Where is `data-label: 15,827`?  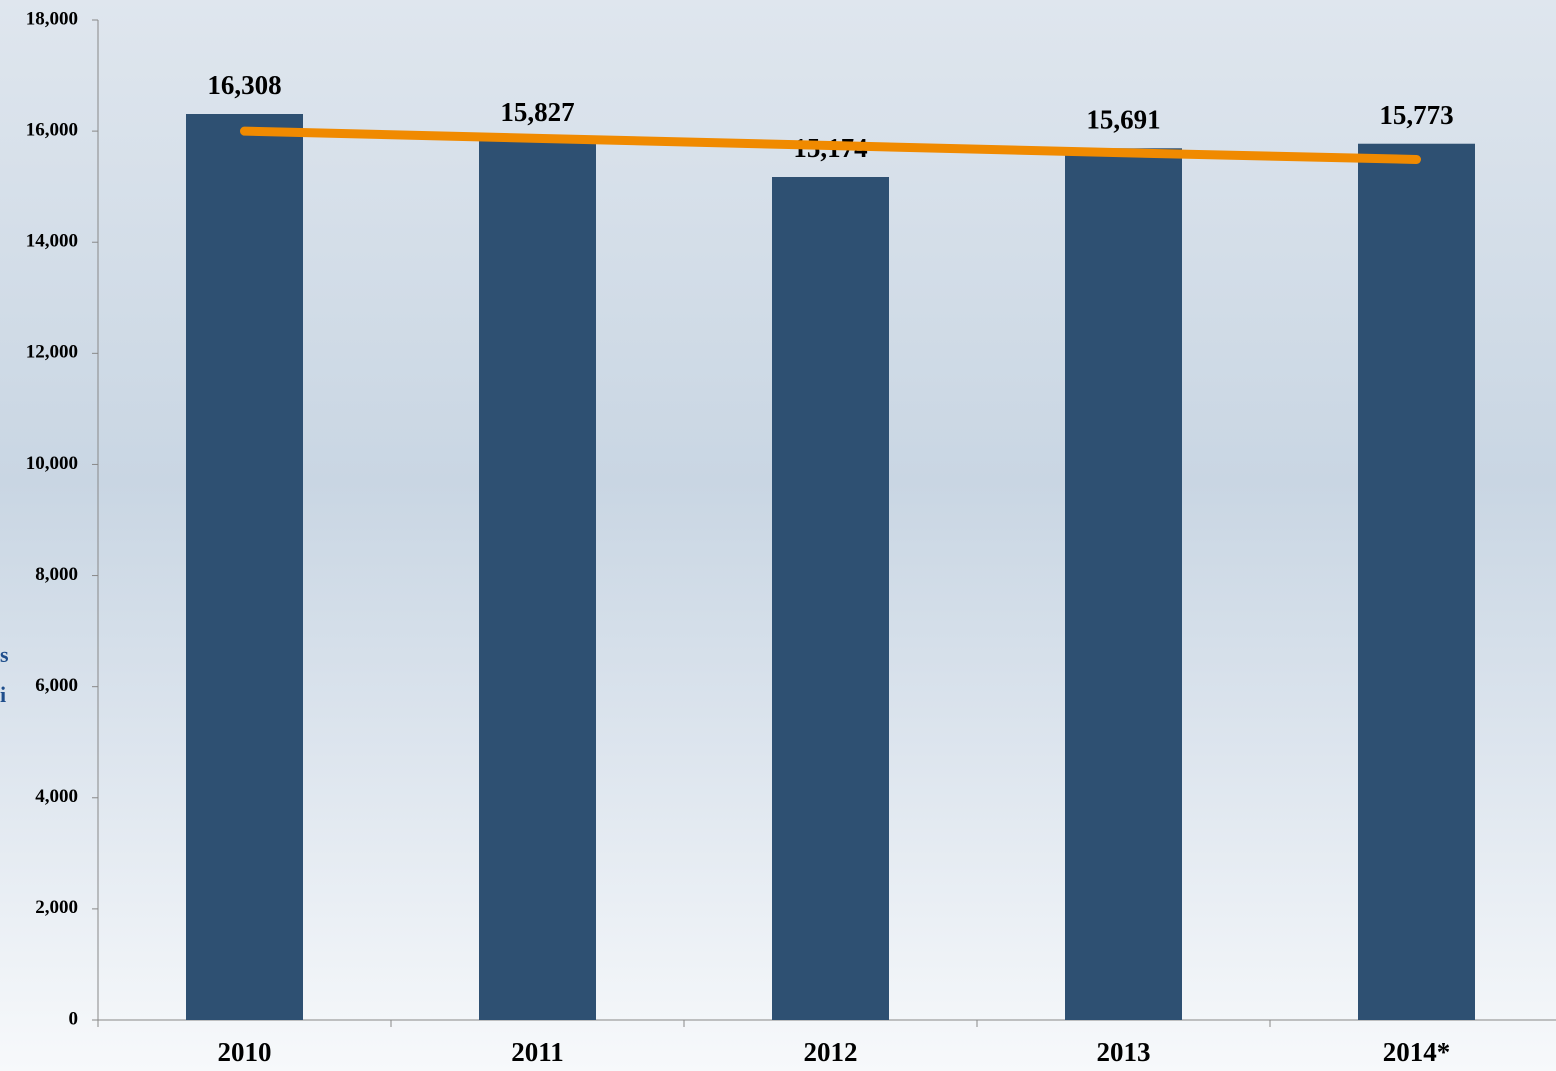
data-label: 15,827 is located at coordinates (537, 112).